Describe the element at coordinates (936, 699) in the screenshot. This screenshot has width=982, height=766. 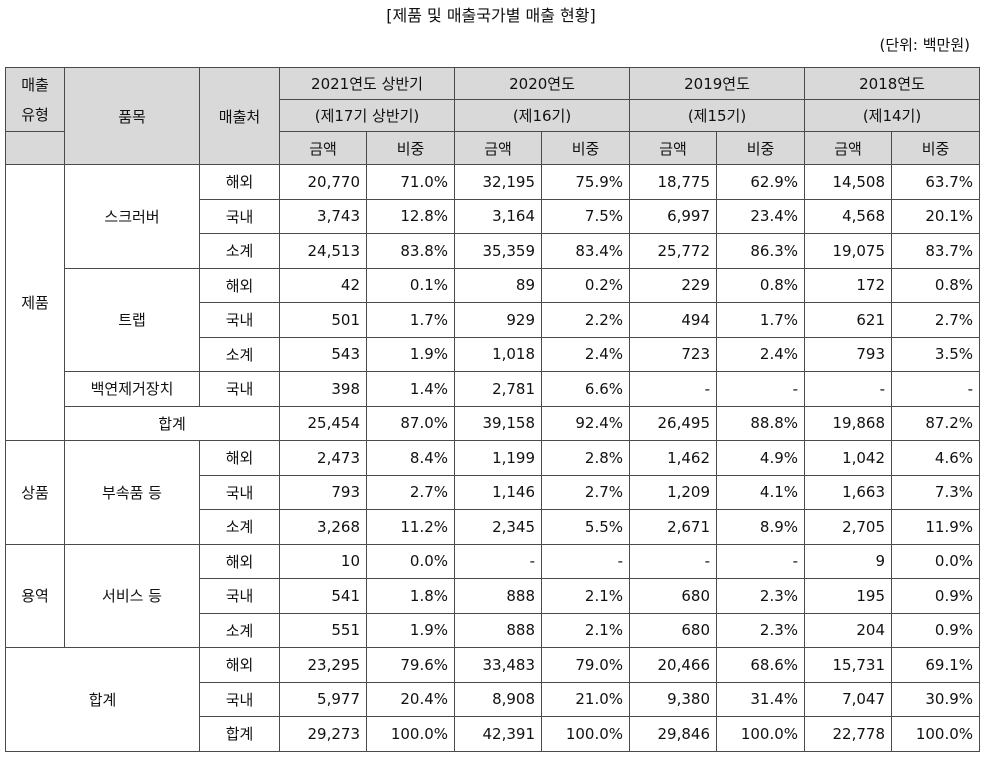
I see `ratio-cell: 30.9%` at that location.